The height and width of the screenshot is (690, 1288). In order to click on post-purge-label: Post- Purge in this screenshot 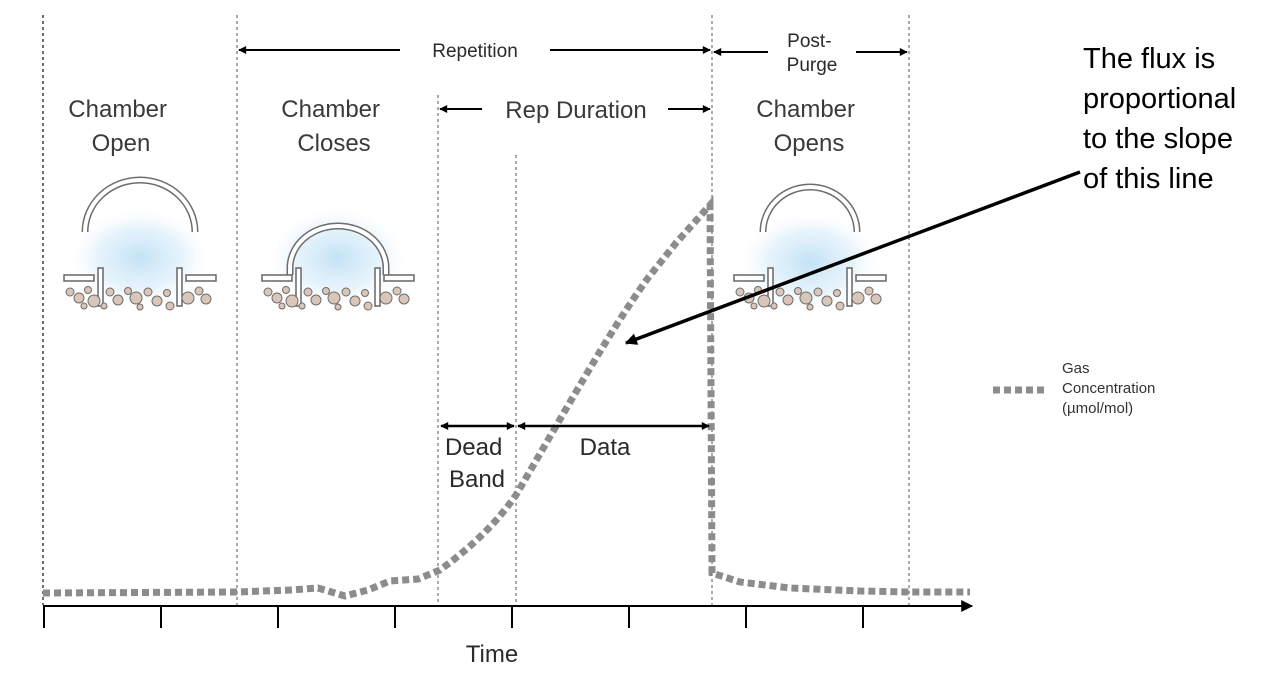, I will do `click(812, 53)`.